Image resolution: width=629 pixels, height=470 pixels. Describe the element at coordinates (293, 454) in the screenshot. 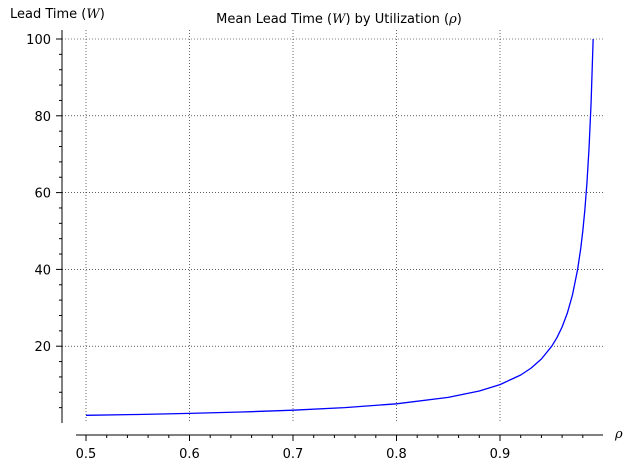

I see `x-tick-label: 0.7` at that location.